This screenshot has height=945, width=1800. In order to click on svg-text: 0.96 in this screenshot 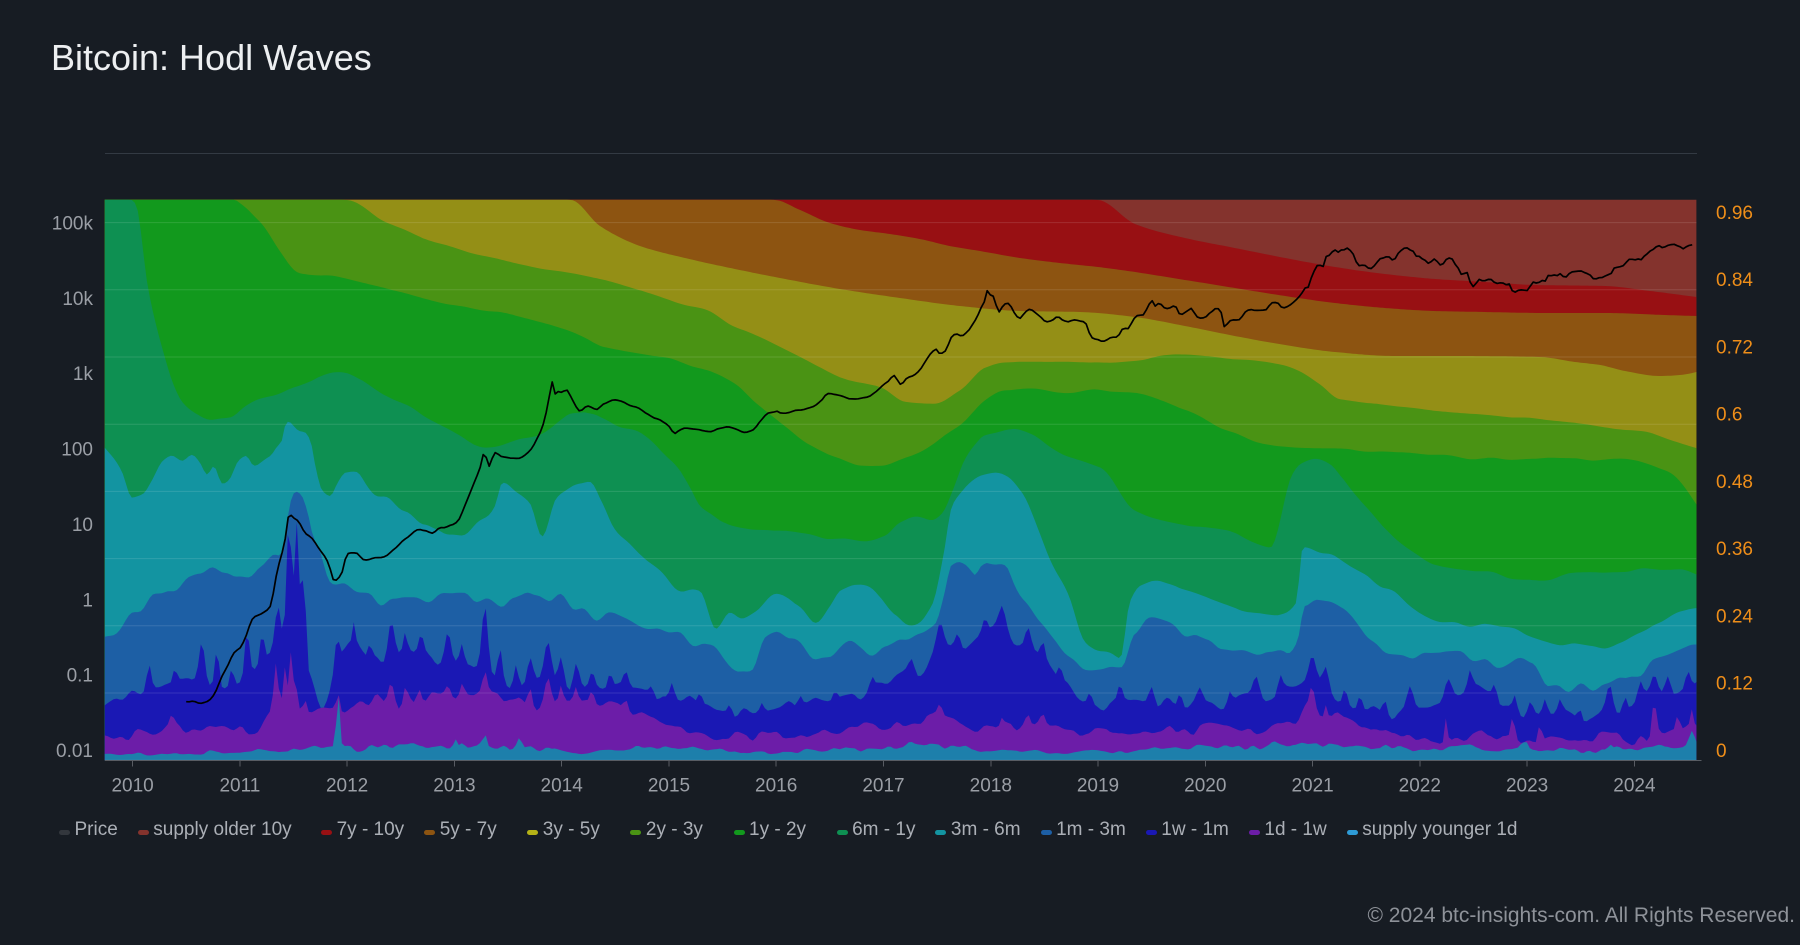, I will do `click(1734, 213)`.